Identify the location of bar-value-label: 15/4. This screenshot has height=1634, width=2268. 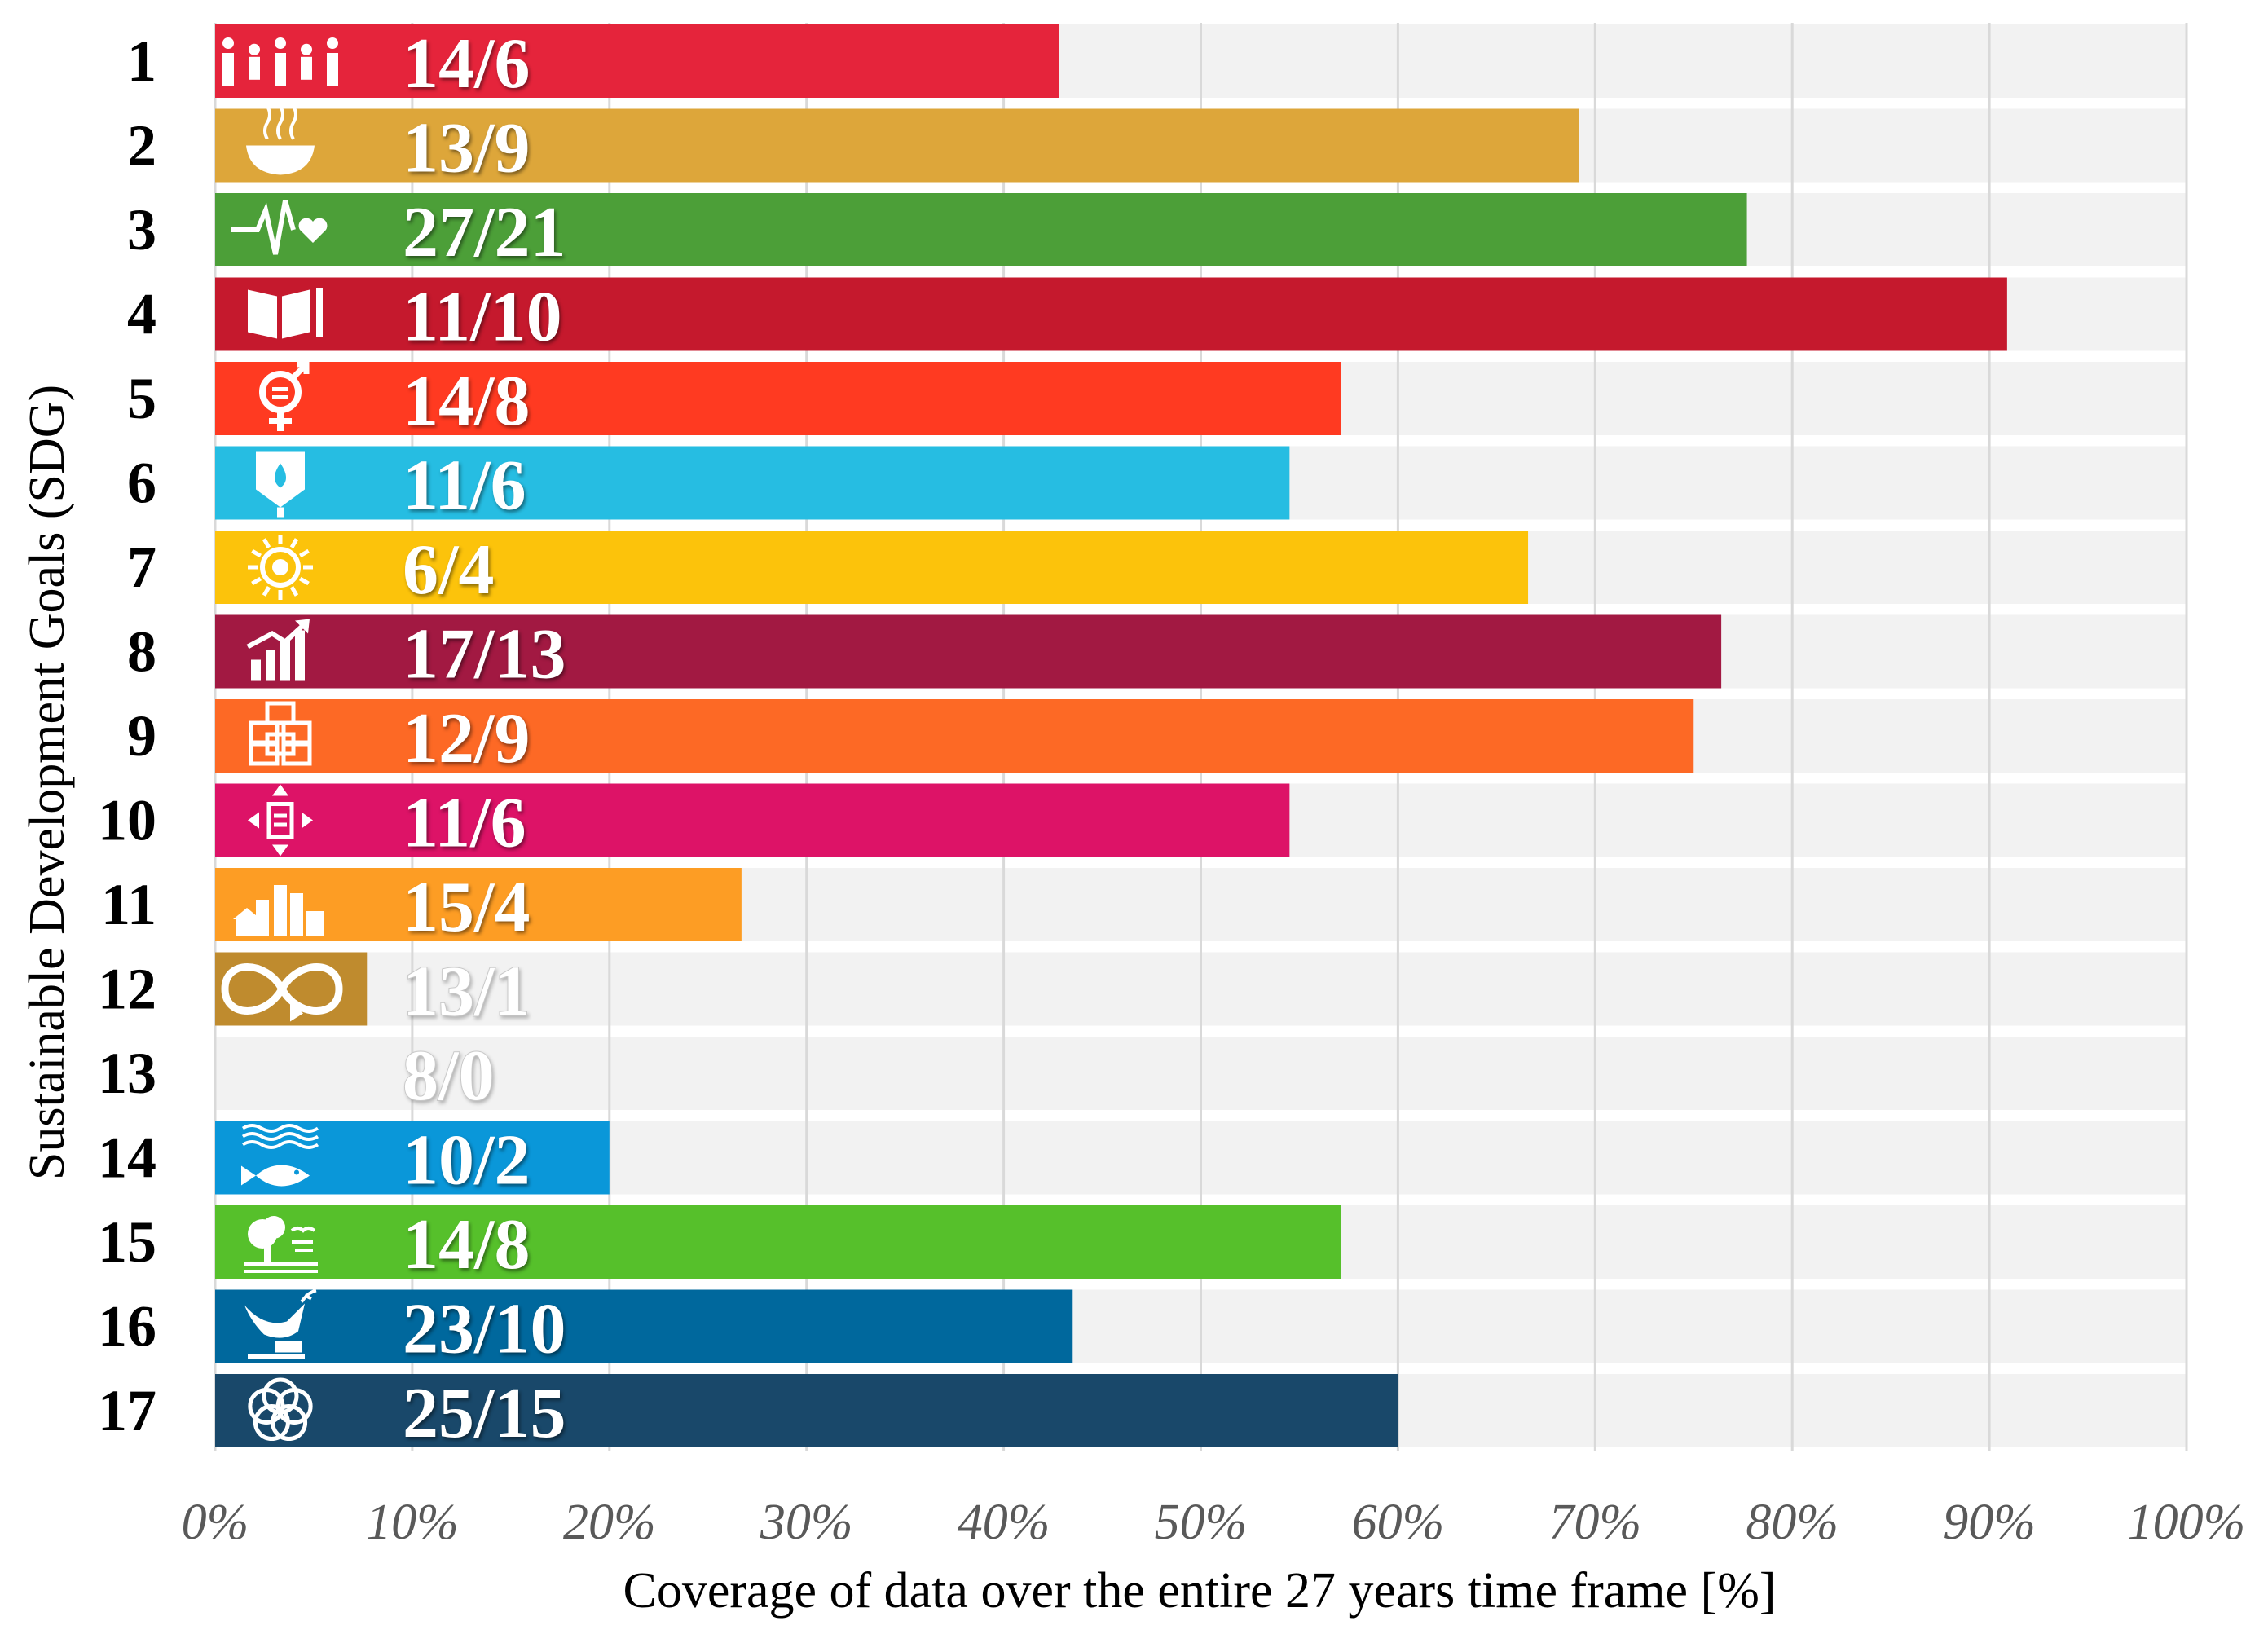
(466, 907).